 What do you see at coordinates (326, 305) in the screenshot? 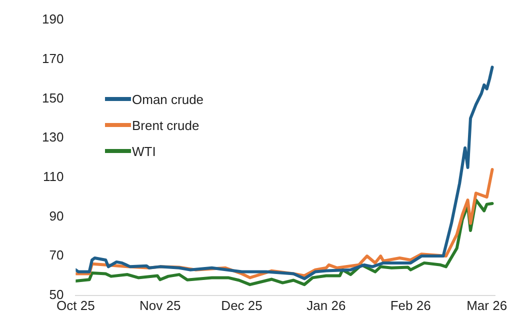
I see `x-tick-label: Jan 26` at bounding box center [326, 305].